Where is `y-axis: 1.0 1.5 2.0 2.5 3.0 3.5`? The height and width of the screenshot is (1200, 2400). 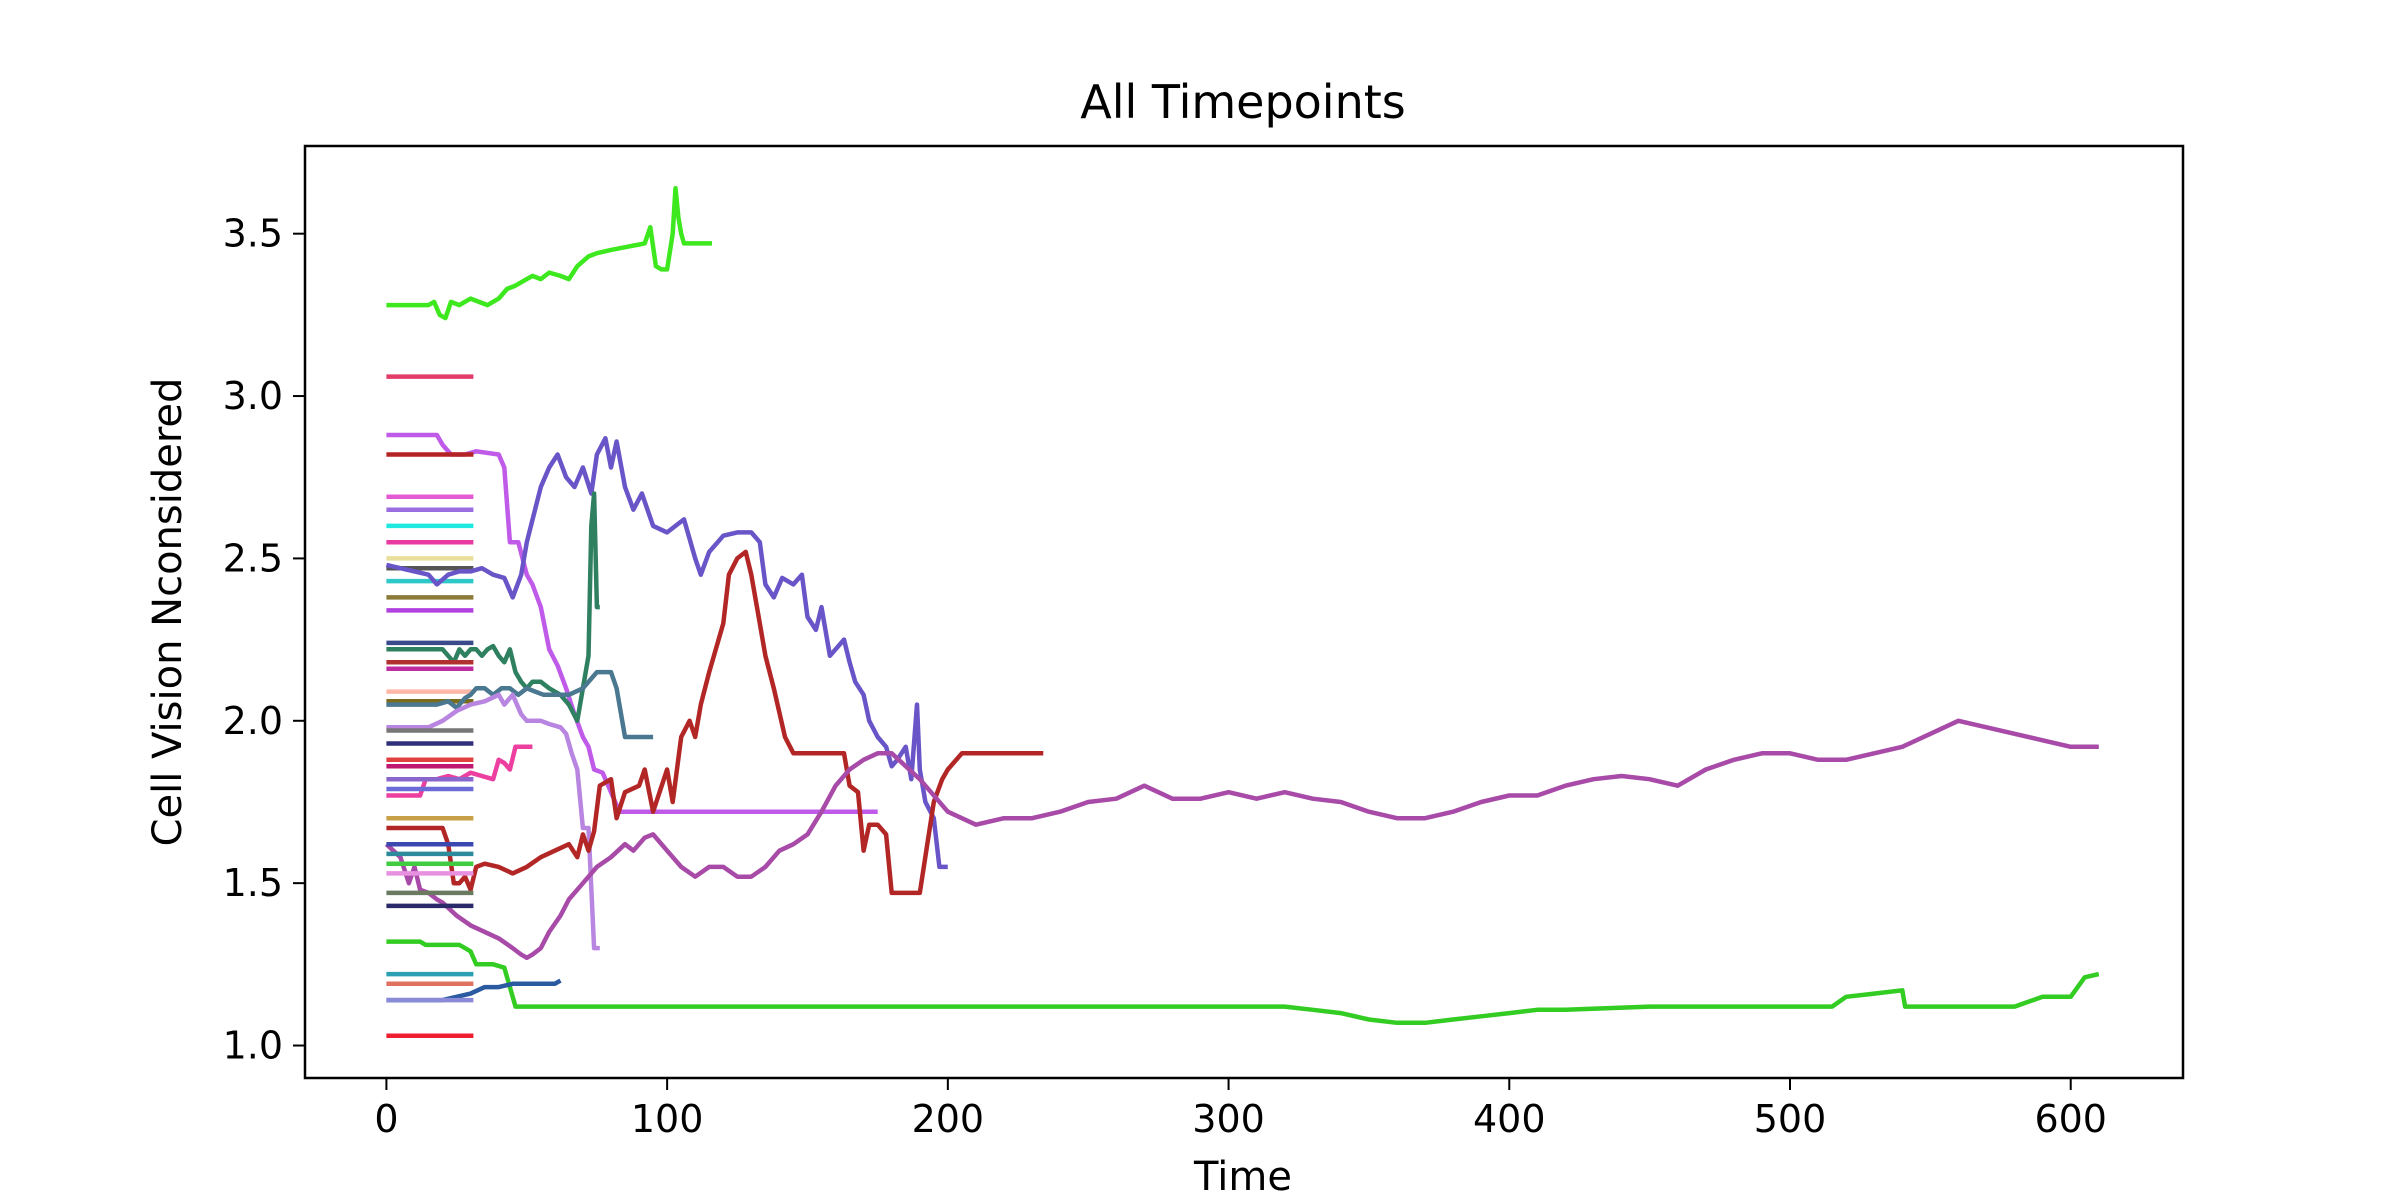 y-axis: 1.0 1.5 2.0 2.5 3.0 3.5 is located at coordinates (264, 640).